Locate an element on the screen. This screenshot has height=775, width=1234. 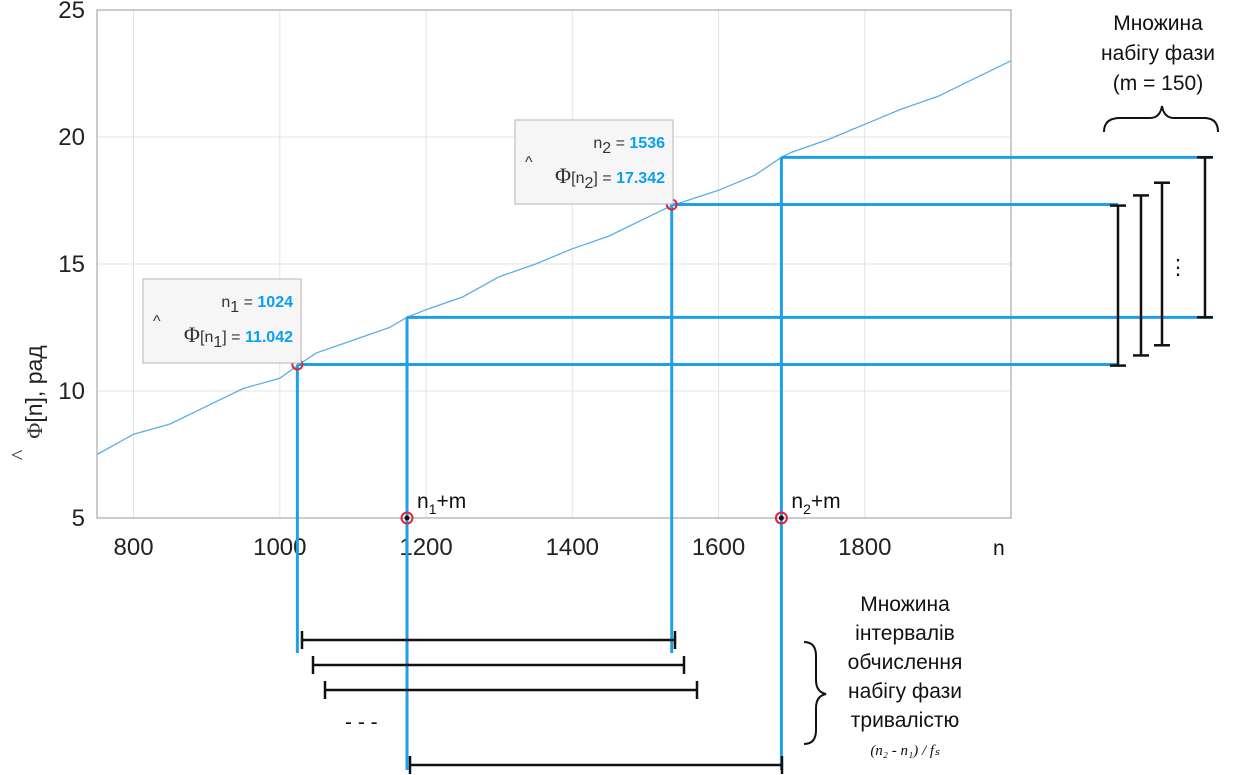
phase-caption-line-3: (m = 150) is located at coordinates (1158, 83).